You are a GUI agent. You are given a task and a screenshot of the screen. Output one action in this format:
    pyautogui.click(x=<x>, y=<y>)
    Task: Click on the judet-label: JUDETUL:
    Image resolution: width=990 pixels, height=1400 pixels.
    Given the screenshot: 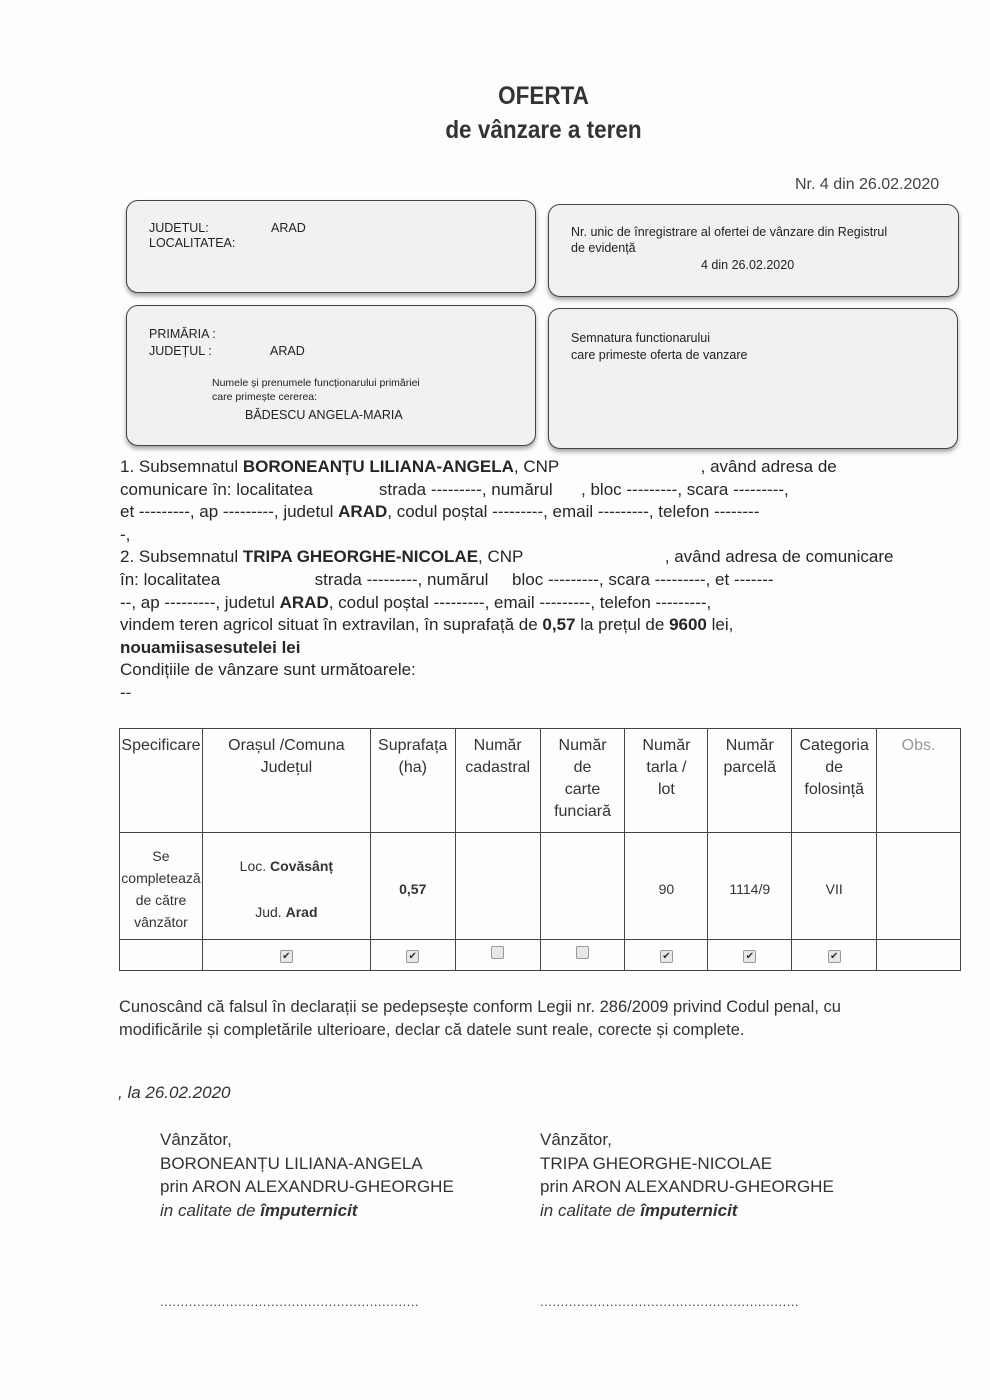 What is the action you would take?
    pyautogui.click(x=179, y=228)
    